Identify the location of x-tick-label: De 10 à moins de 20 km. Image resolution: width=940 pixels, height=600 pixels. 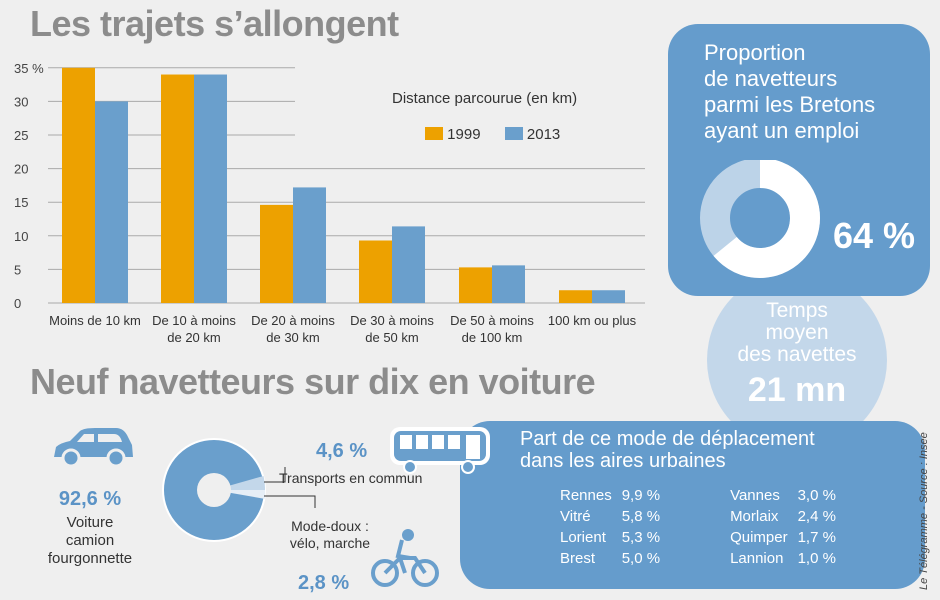
(194, 329).